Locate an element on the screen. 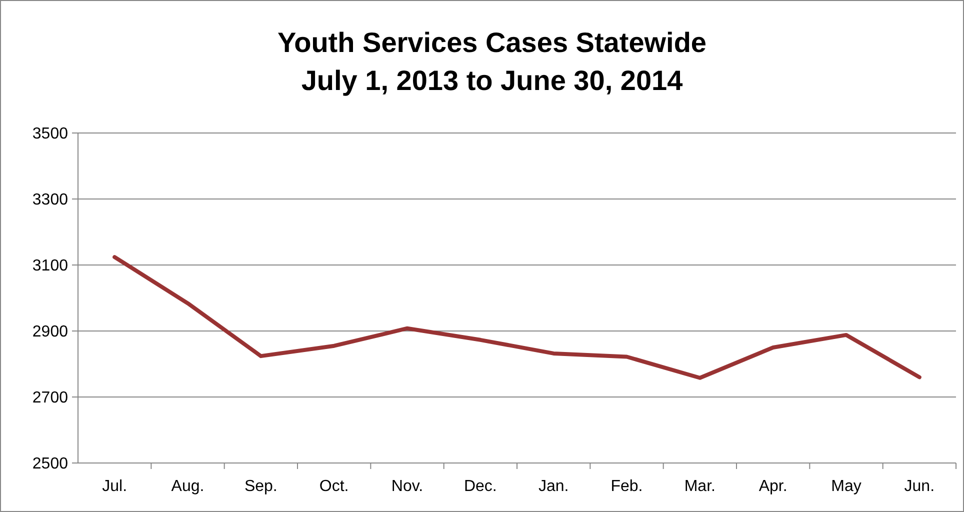 The height and width of the screenshot is (512, 964). x-tick-label: Sep. is located at coordinates (261, 486).